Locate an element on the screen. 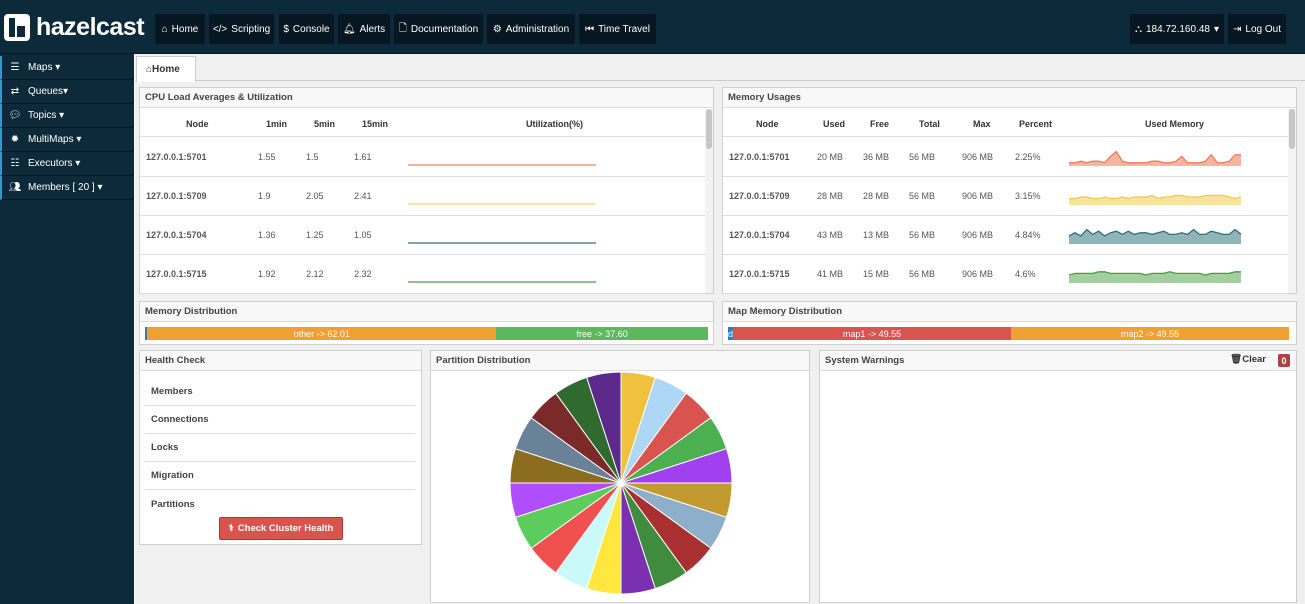 Image resolution: width=1305 pixels, height=604 pixels. health-item-connections: Connections is located at coordinates (280, 420).